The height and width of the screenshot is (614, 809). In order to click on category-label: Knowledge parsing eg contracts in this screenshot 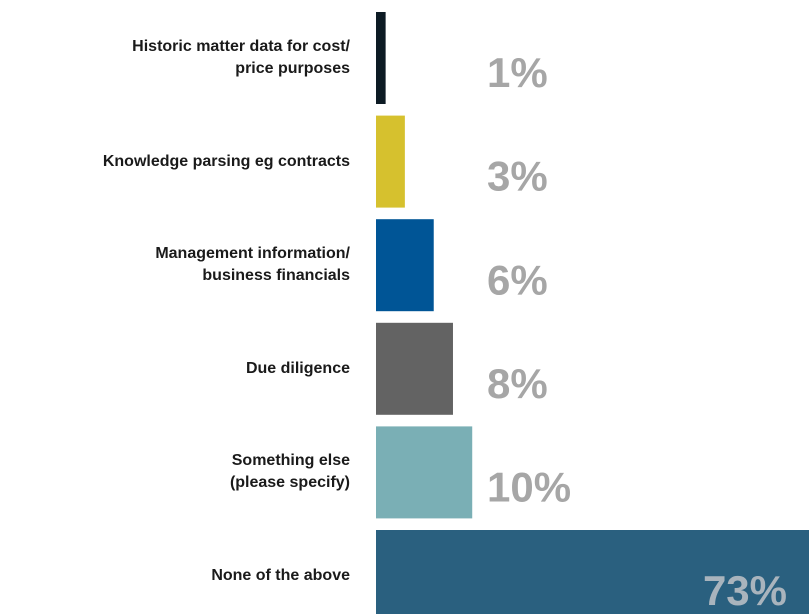, I will do `click(226, 161)`.